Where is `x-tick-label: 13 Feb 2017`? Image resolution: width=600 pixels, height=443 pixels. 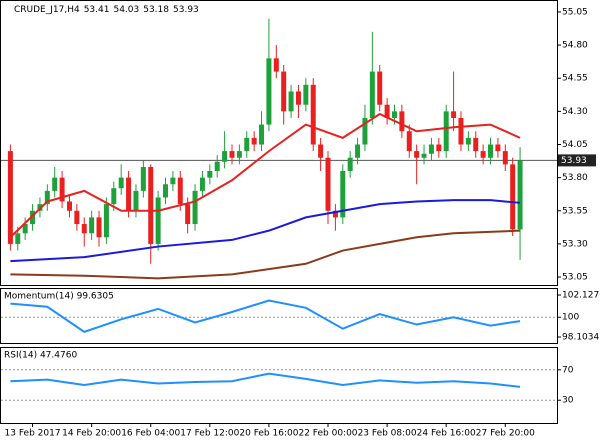 x-tick-label: 13 Feb 2017 is located at coordinates (33, 434).